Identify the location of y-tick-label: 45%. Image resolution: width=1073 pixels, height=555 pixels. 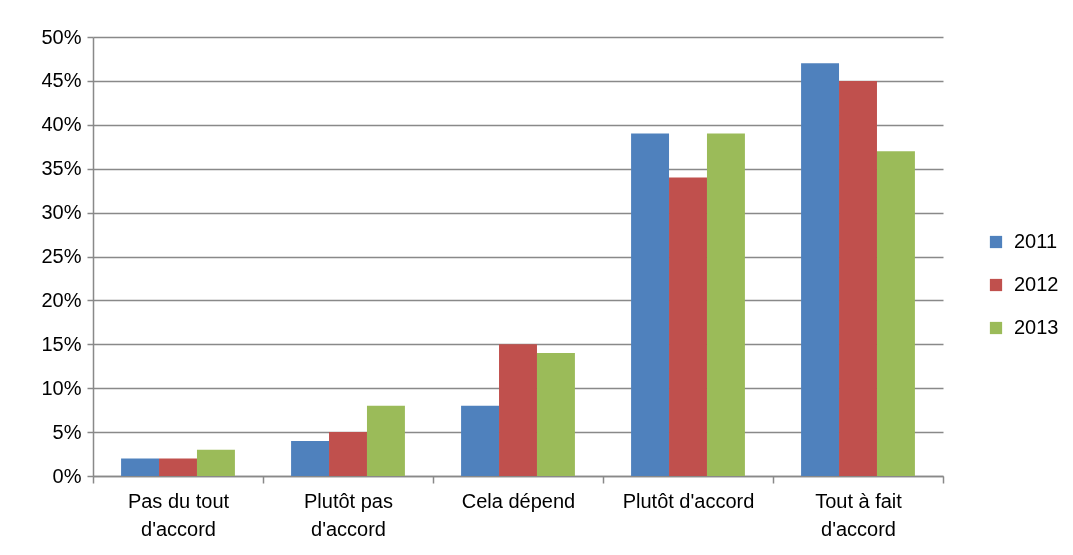
(61, 80).